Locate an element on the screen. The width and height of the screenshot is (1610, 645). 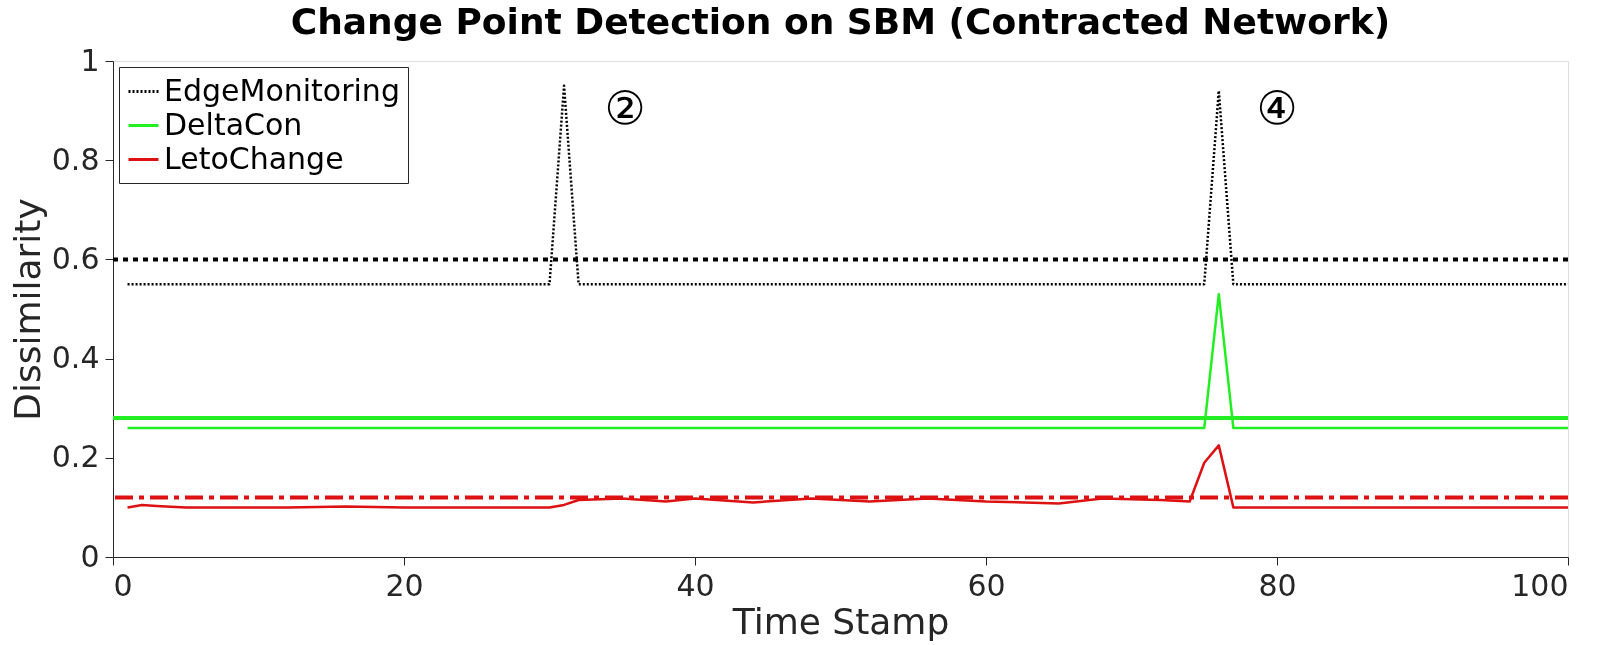
y-tick-label: 0.6 is located at coordinates (75, 258).